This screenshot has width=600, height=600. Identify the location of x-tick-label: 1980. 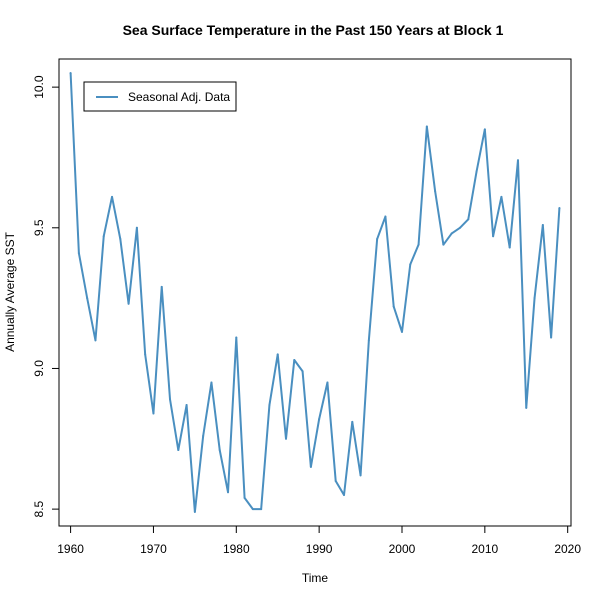
(236, 549).